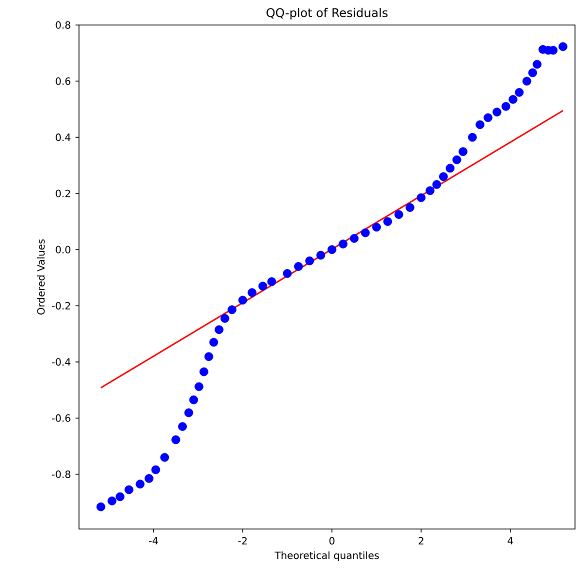 Image resolution: width=576 pixels, height=578 pixels. I want to click on y-tick-label: 0.2, so click(63, 194).